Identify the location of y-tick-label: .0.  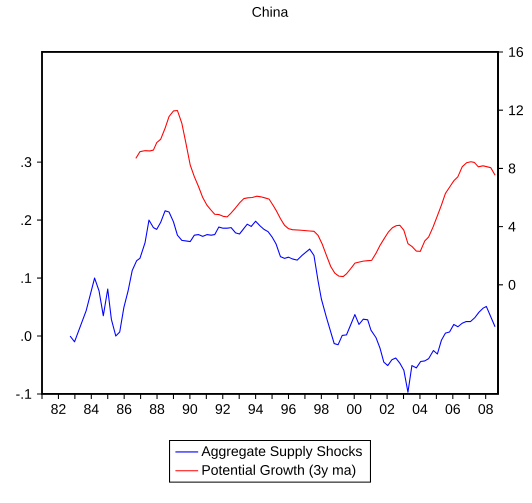
(27, 336).